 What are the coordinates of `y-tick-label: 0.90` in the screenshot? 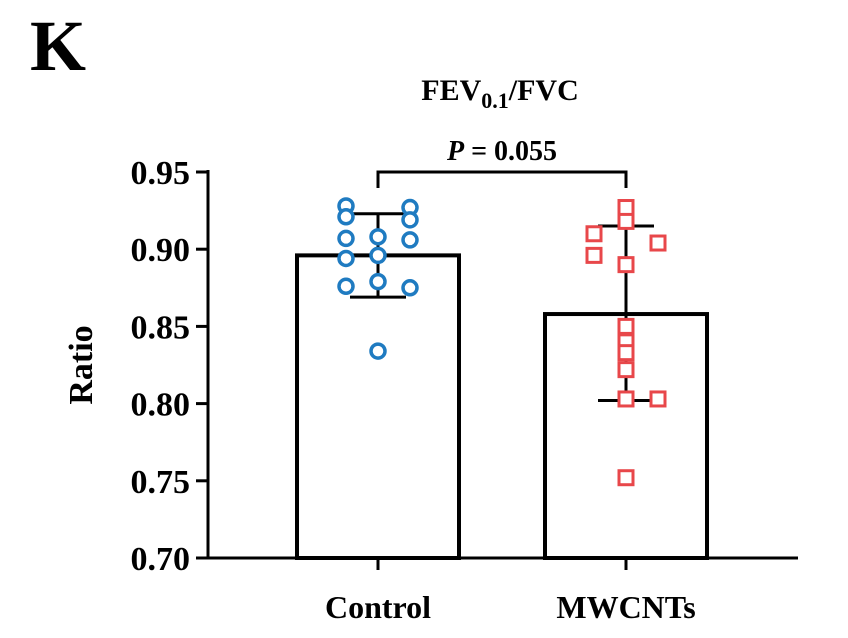 It's located at (161, 250).